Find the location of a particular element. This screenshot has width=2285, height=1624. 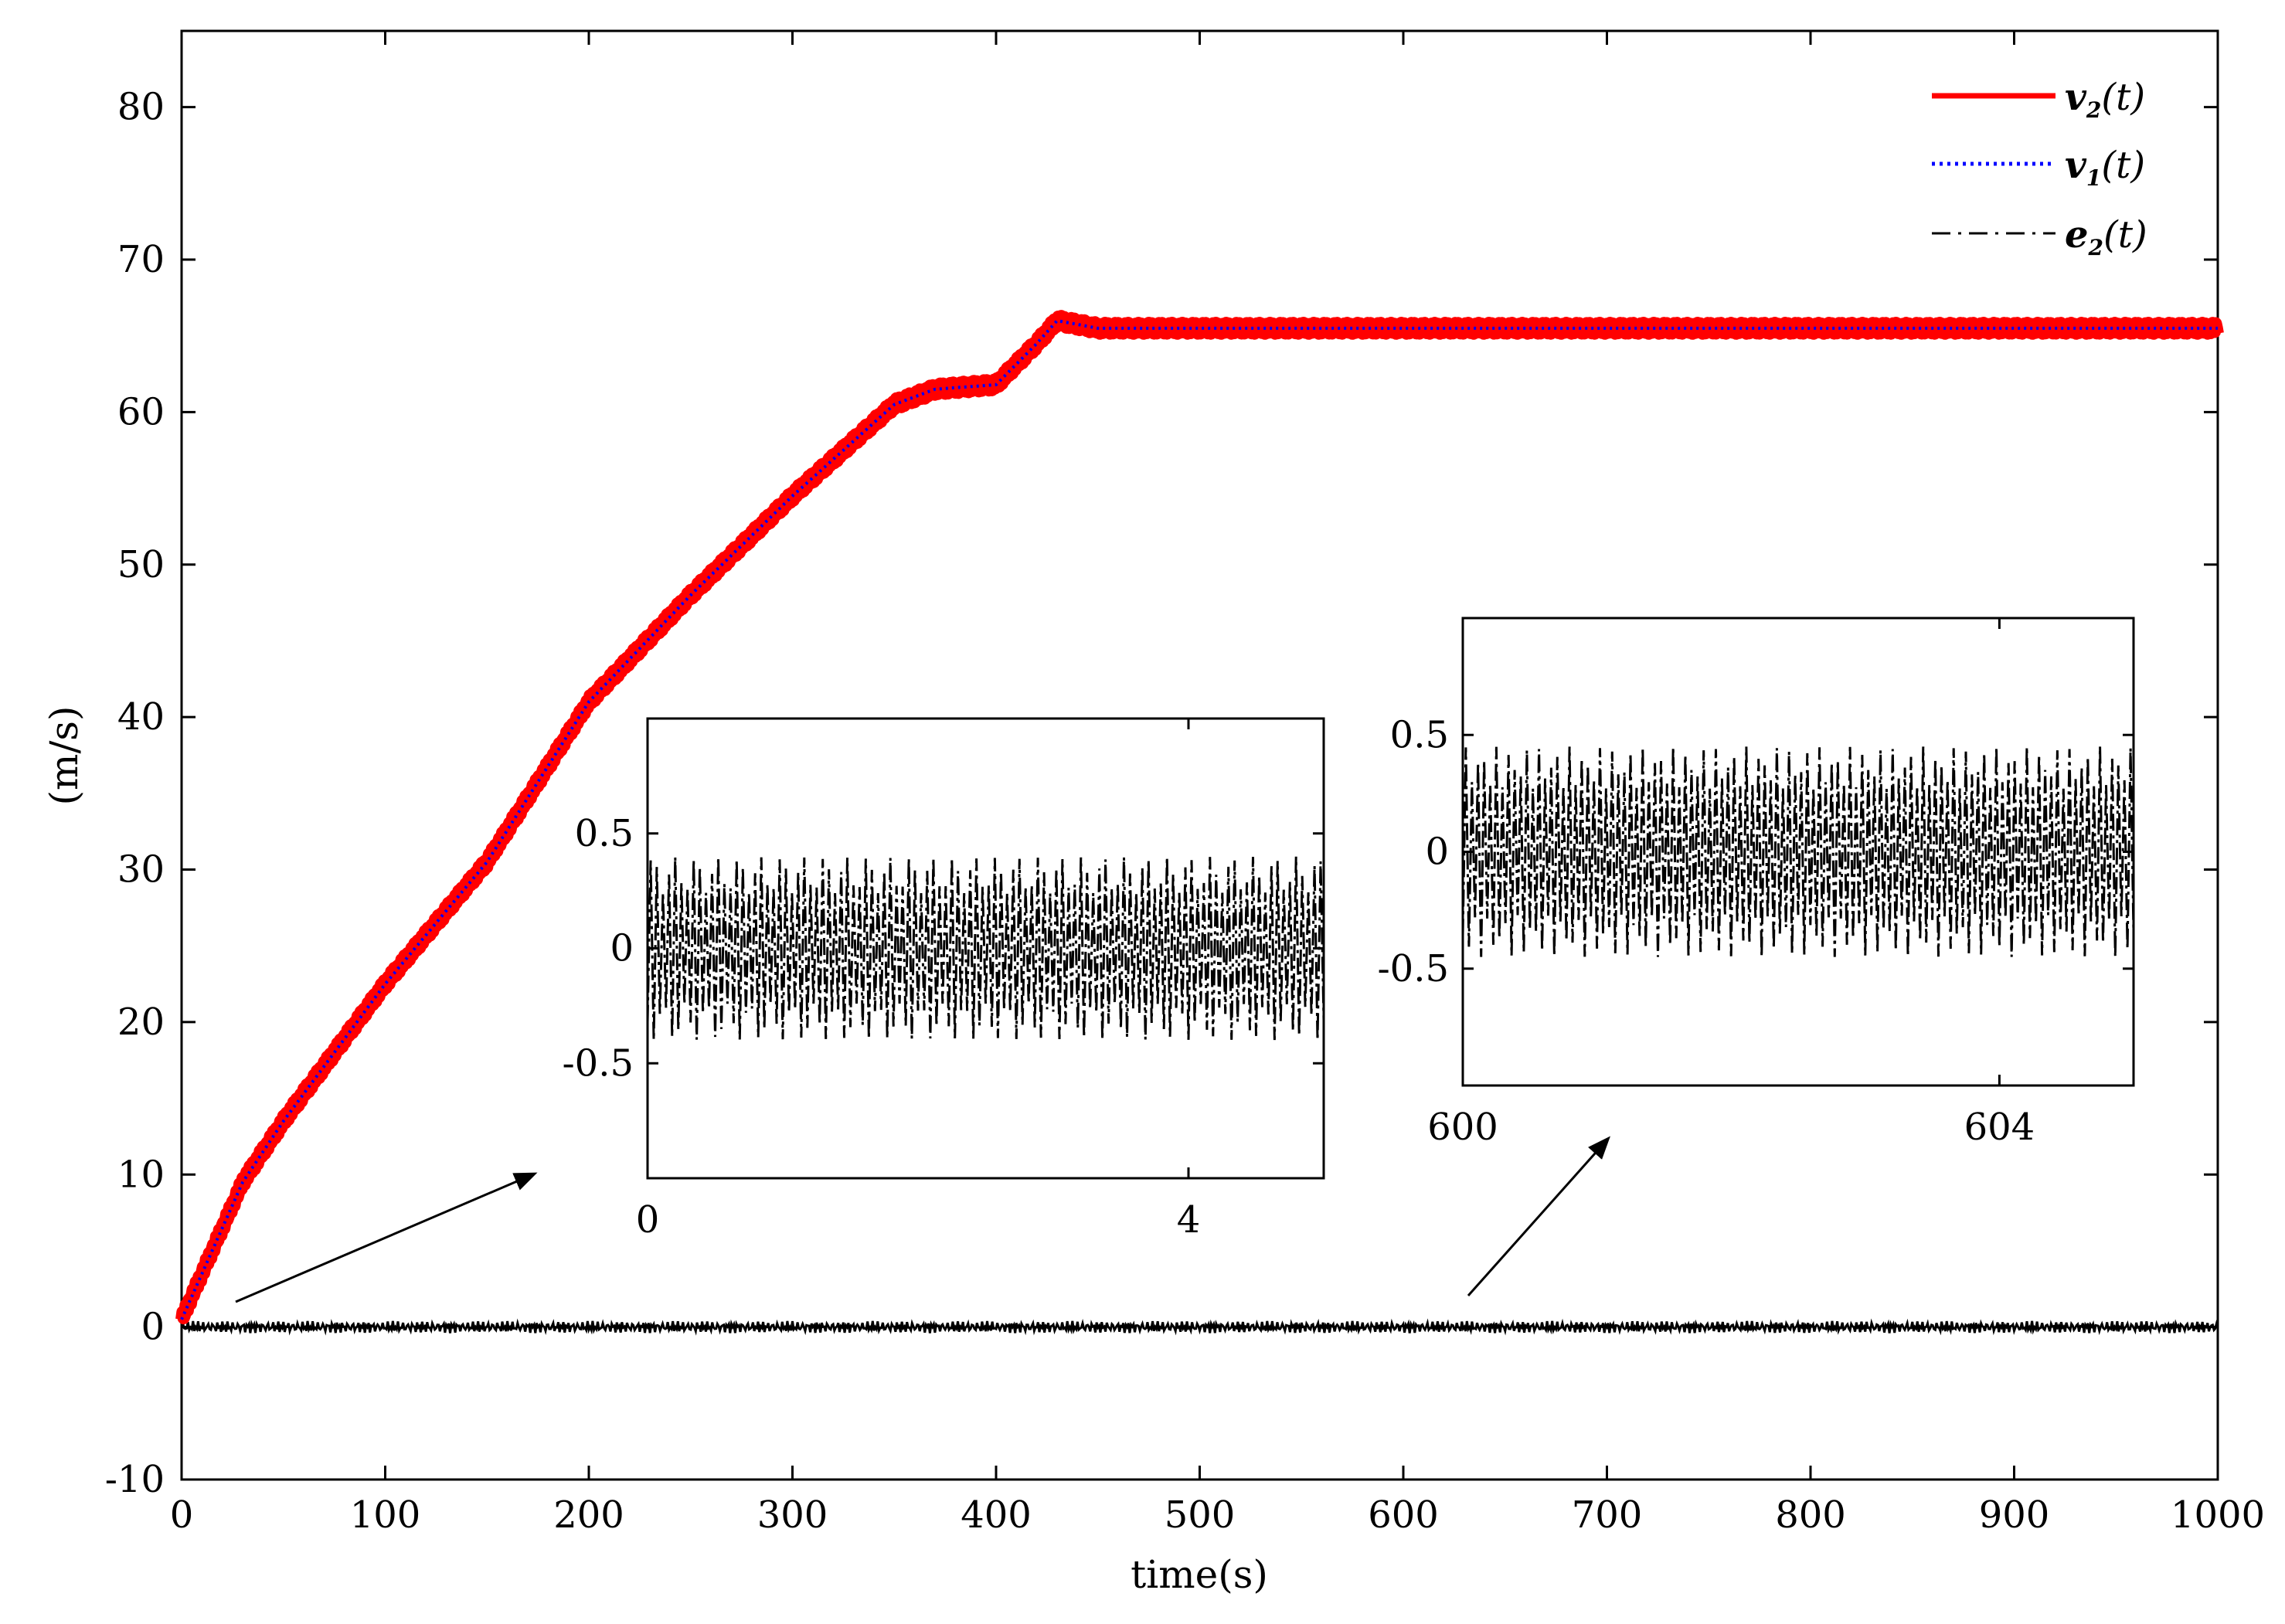

x-tick-label: 1000 is located at coordinates (2218, 1515).